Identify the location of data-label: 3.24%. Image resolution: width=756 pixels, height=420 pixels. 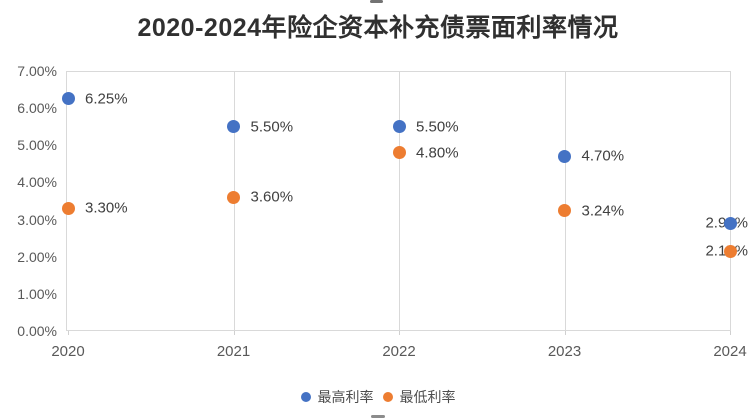
(603, 211).